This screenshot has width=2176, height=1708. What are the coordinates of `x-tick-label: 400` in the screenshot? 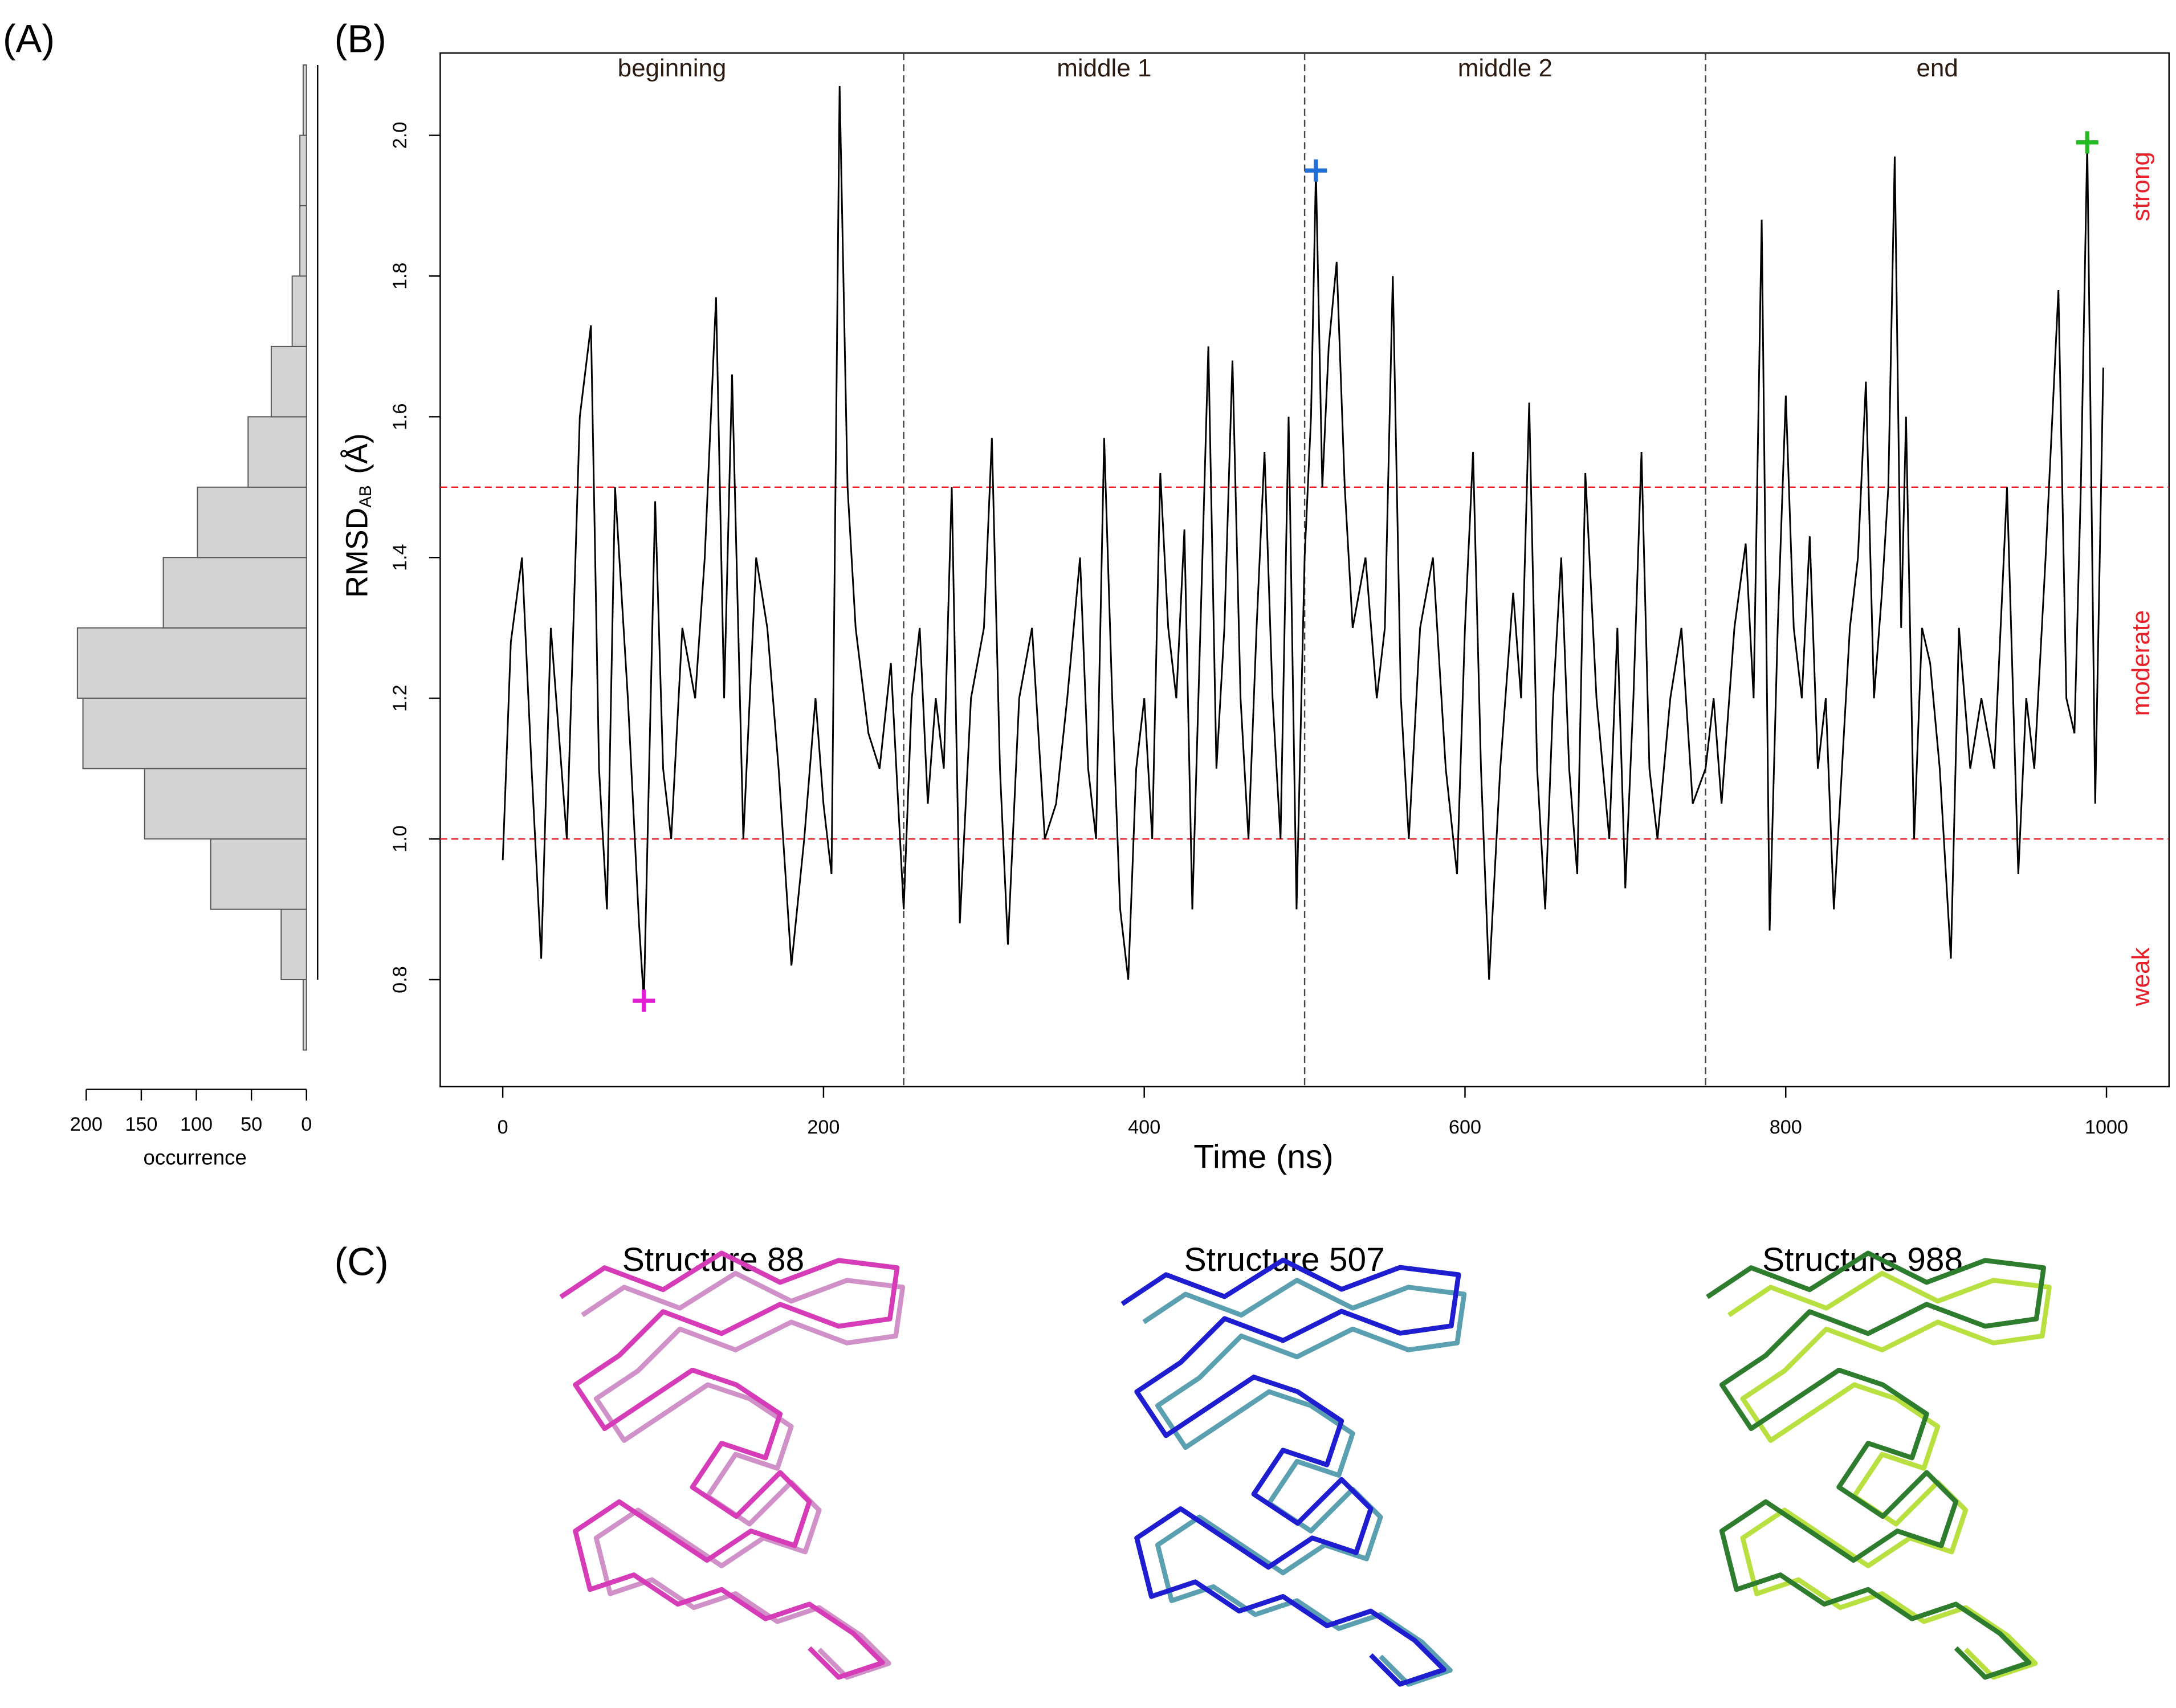 It's located at (1144, 1127).